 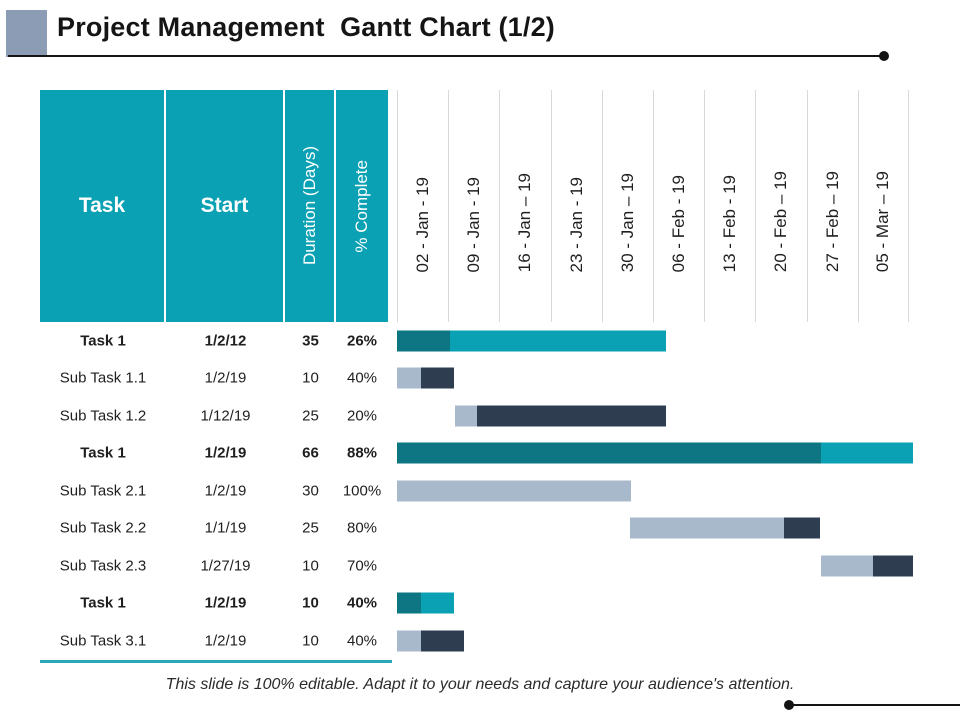 I want to click on timeline-date-column: 09 - Jan - 19, so click(x=473, y=206).